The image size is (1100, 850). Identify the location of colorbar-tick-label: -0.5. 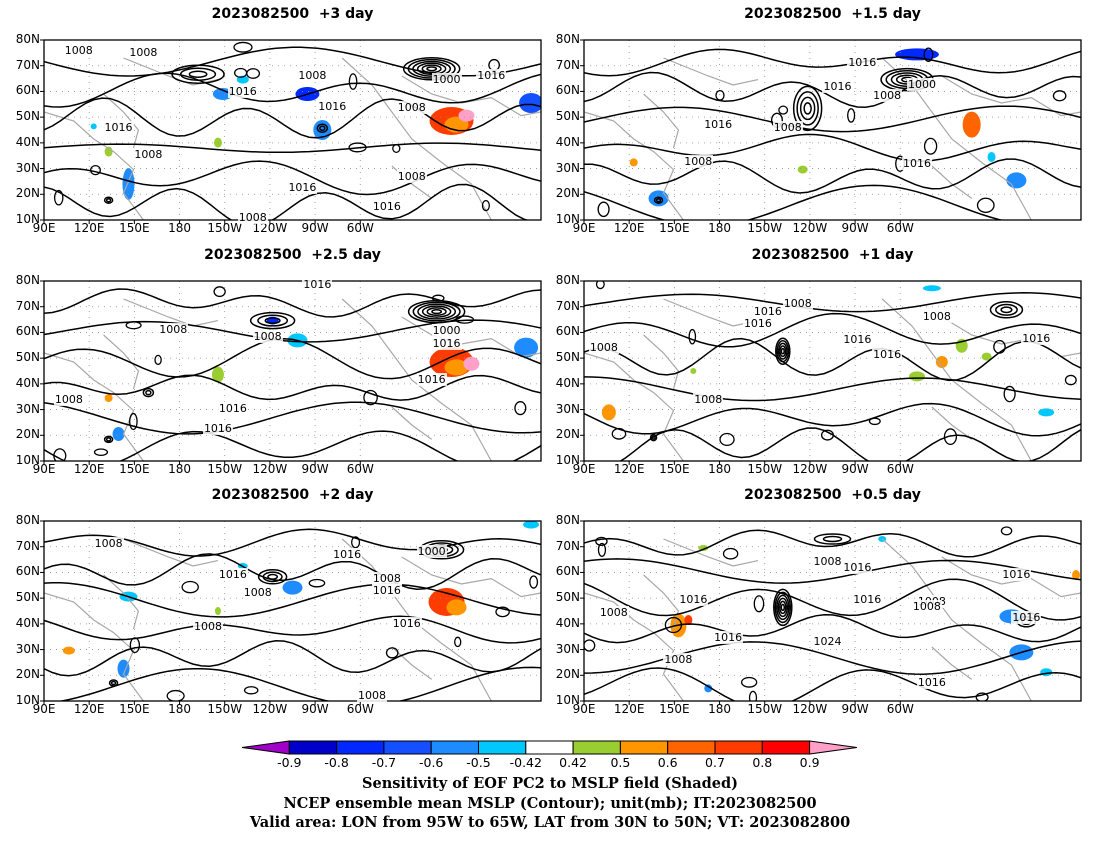
(478, 762).